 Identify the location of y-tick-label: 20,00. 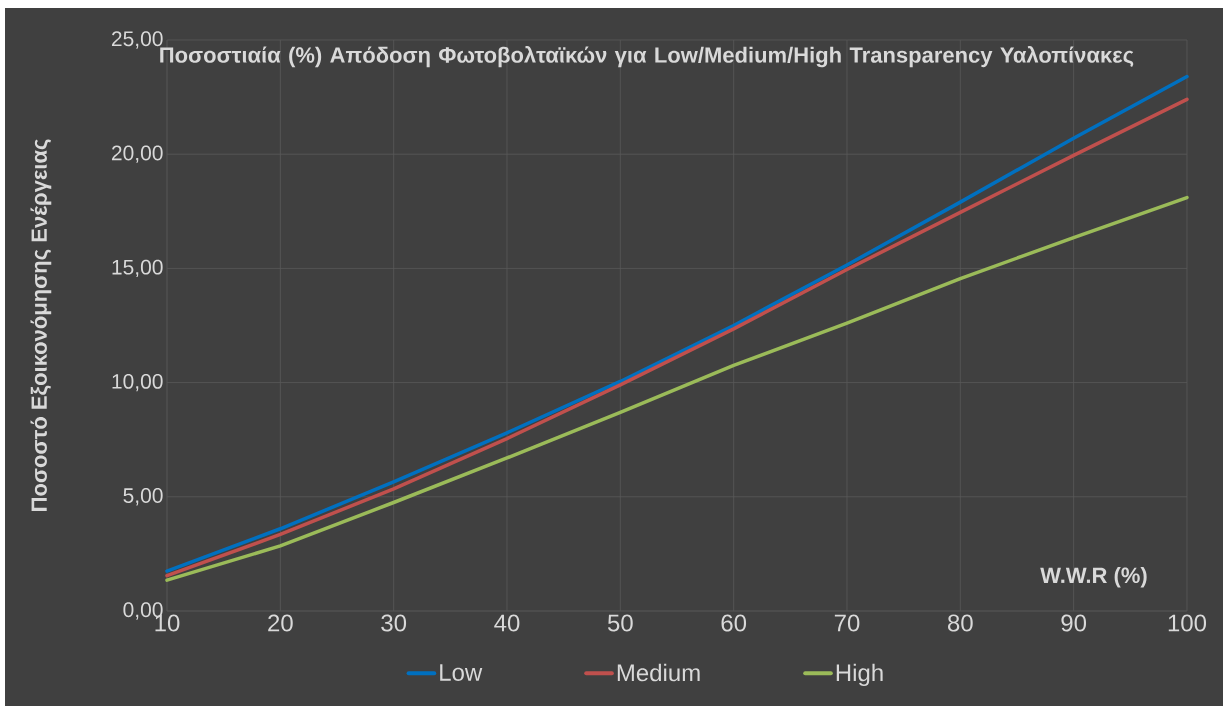
(137, 154).